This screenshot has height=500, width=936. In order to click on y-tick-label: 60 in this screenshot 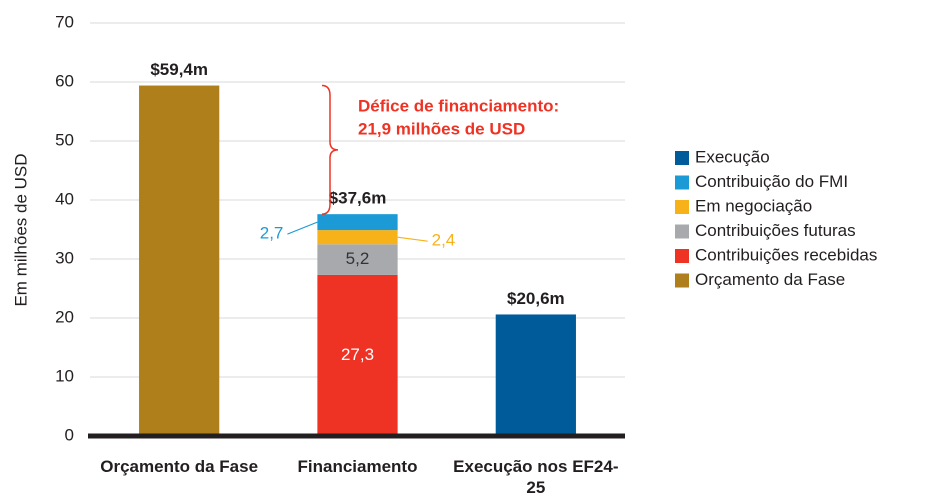, I will do `click(64, 80)`.